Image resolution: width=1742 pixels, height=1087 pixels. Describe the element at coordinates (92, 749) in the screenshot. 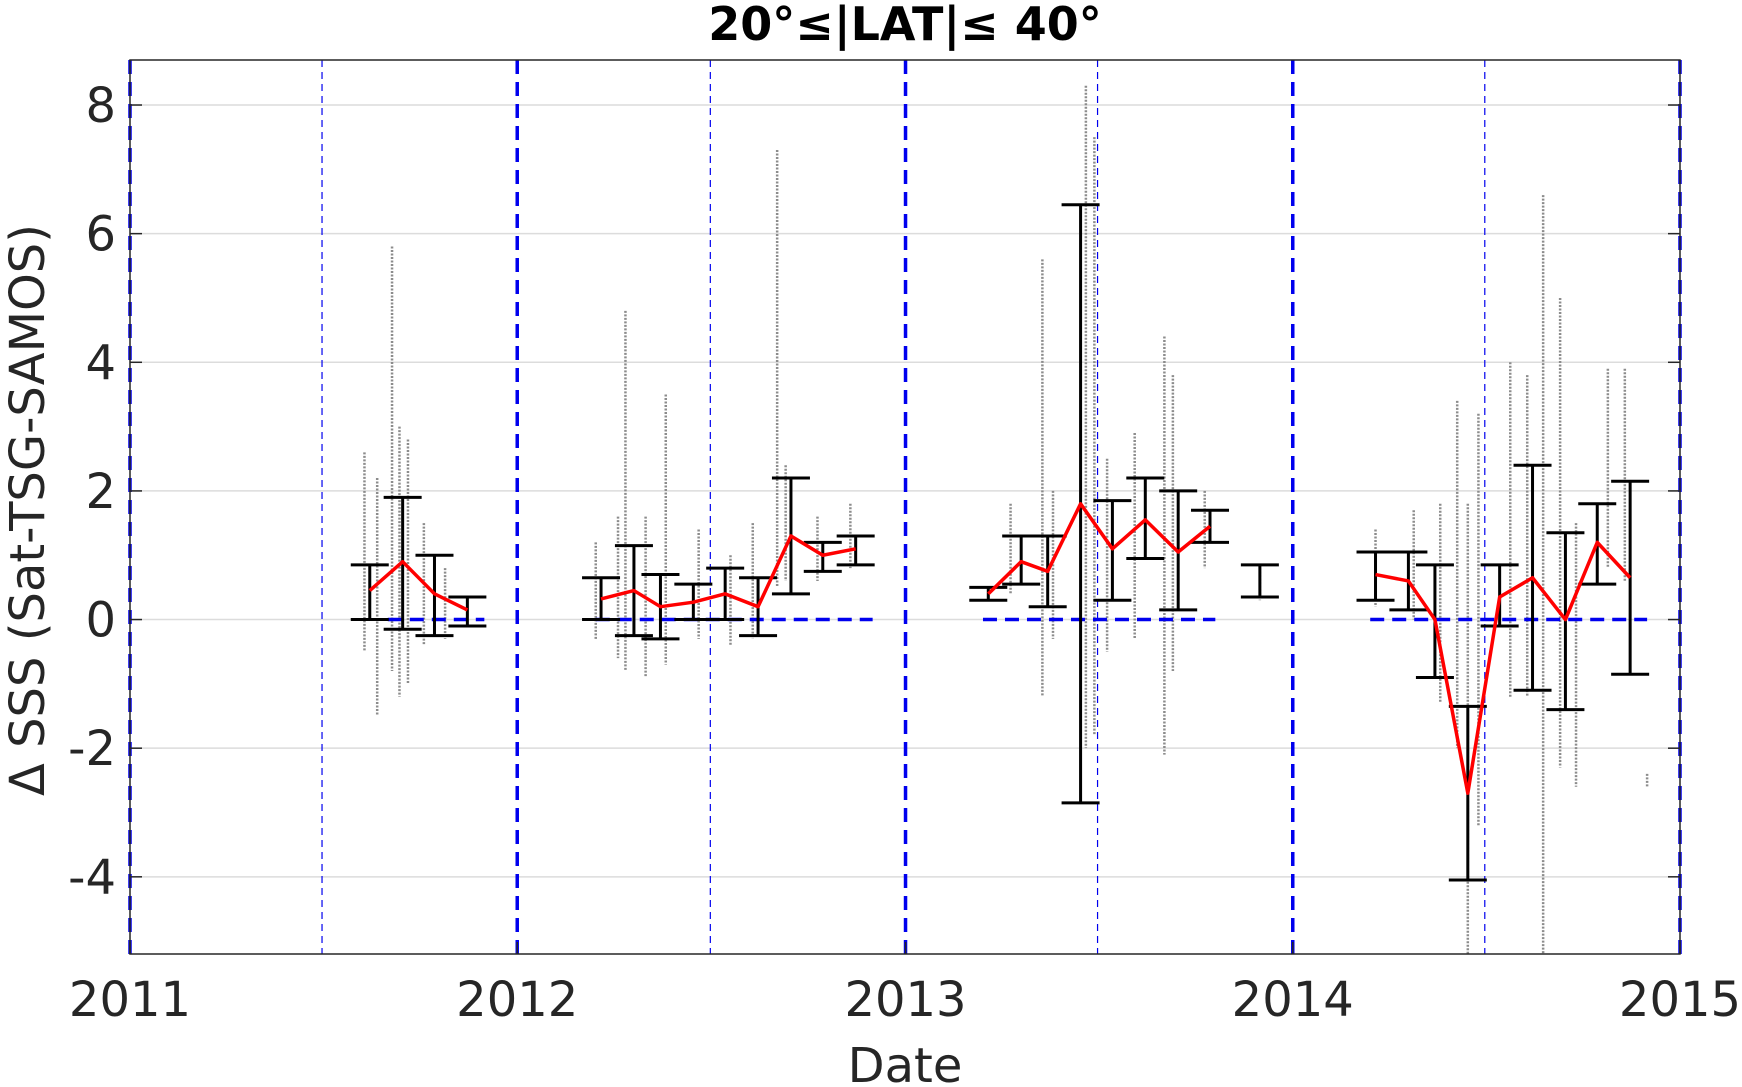

I see `y-tick-label: -2` at that location.